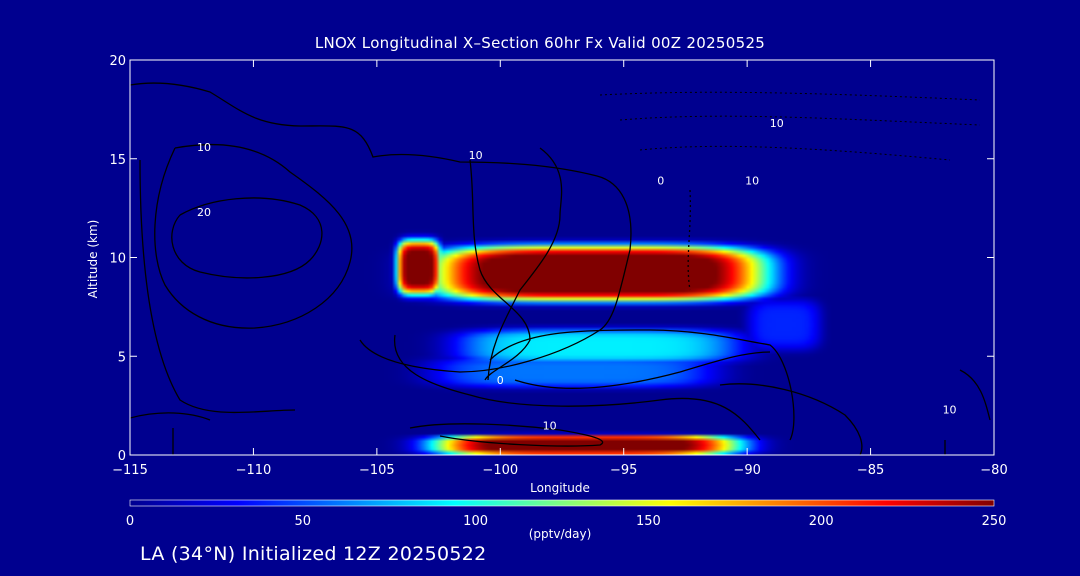 The image size is (1080, 576). What do you see at coordinates (254, 470) in the screenshot?
I see `x-tick-label: −110` at bounding box center [254, 470].